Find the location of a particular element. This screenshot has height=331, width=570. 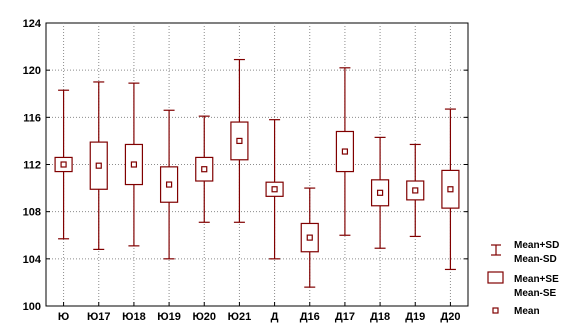

legend-sd-label-2: Mean-SD is located at coordinates (535, 259).